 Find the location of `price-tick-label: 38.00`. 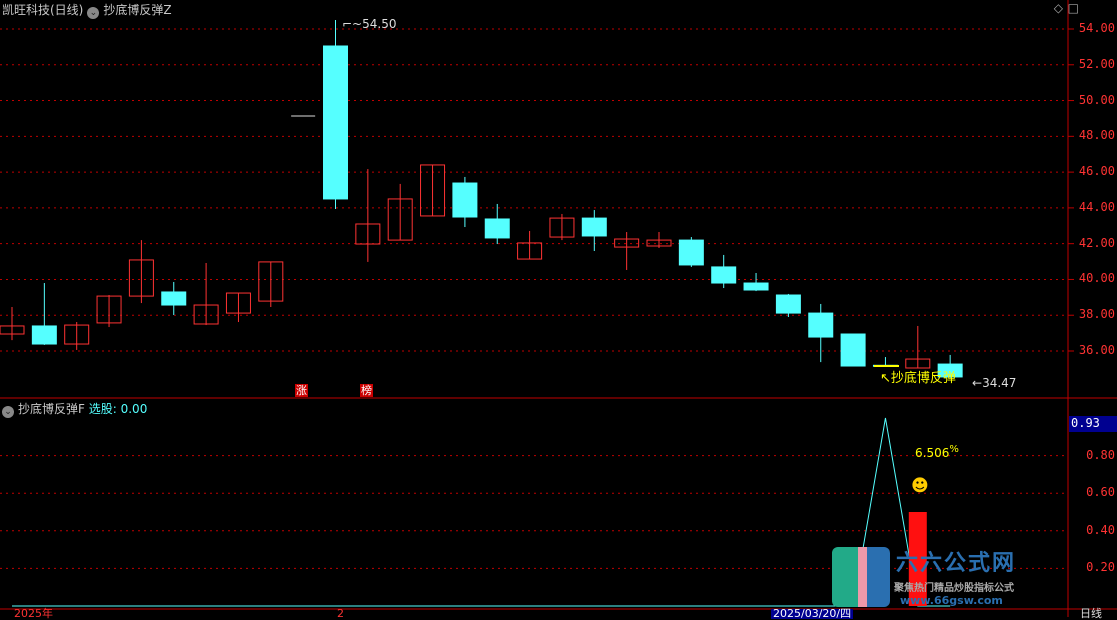

price-tick-label: 38.00 is located at coordinates (1096, 314).